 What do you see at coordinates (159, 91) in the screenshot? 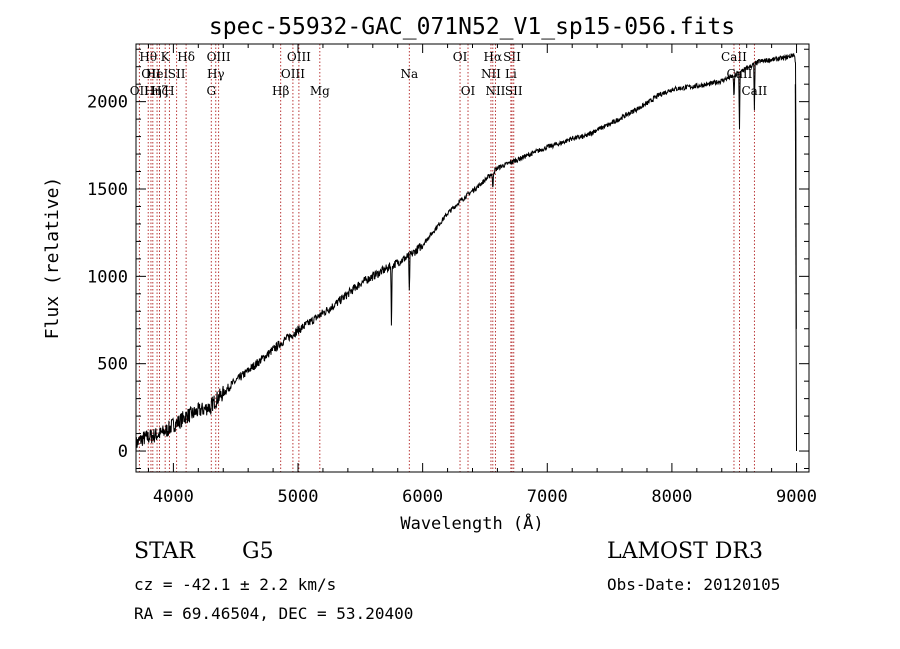
I see `spectral-line-label: Hζ` at bounding box center [159, 91].